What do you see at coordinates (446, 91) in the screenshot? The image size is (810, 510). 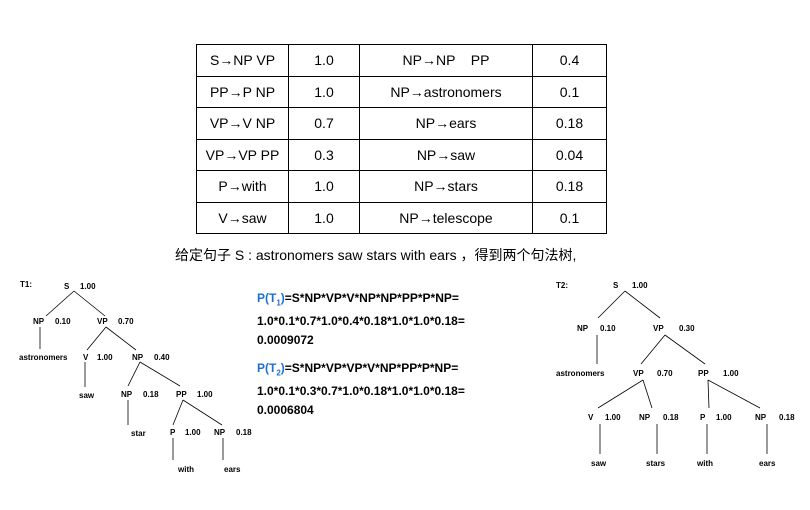 I see `rule-cell: NP→astronomers` at bounding box center [446, 91].